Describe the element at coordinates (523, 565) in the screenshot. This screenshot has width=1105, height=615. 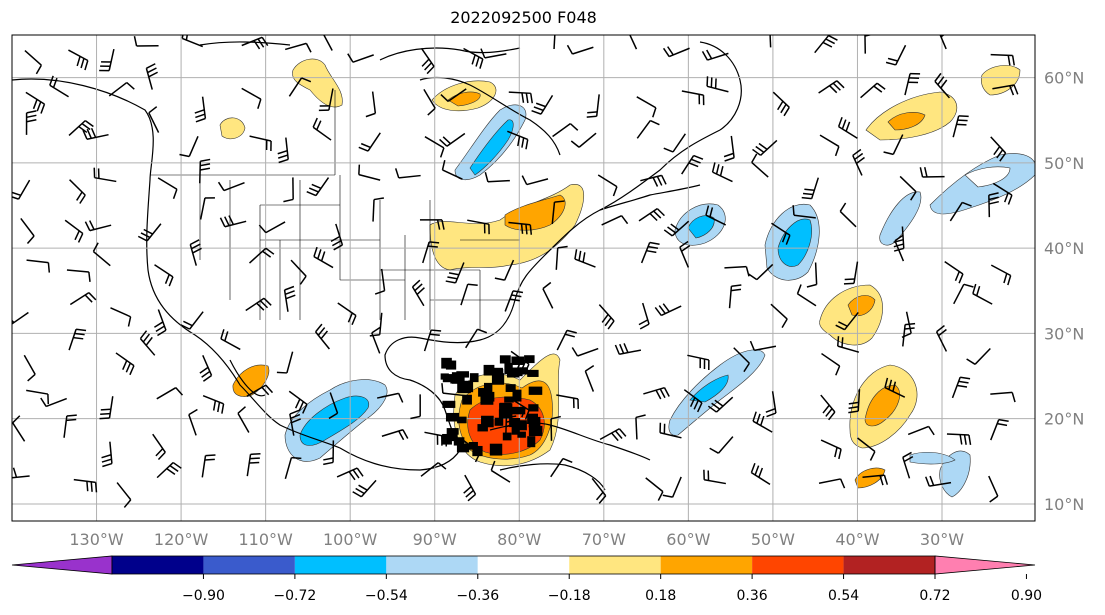
I see `colorbar-outline` at that location.